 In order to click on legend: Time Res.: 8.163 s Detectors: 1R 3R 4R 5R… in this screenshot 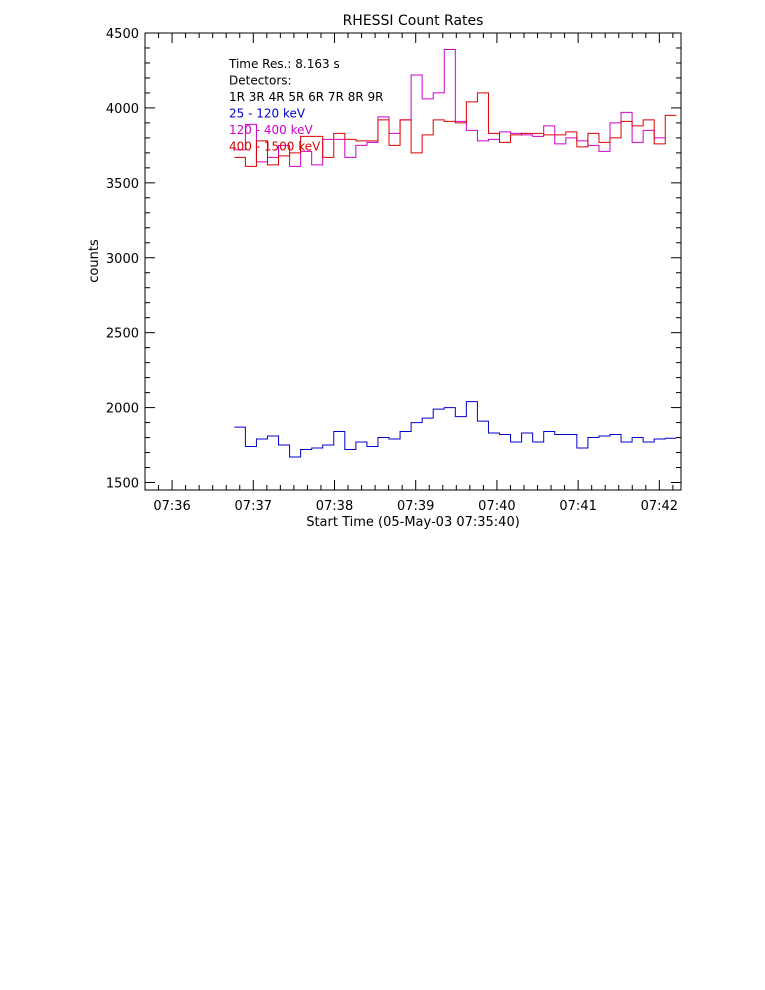, I will do `click(305, 105)`.